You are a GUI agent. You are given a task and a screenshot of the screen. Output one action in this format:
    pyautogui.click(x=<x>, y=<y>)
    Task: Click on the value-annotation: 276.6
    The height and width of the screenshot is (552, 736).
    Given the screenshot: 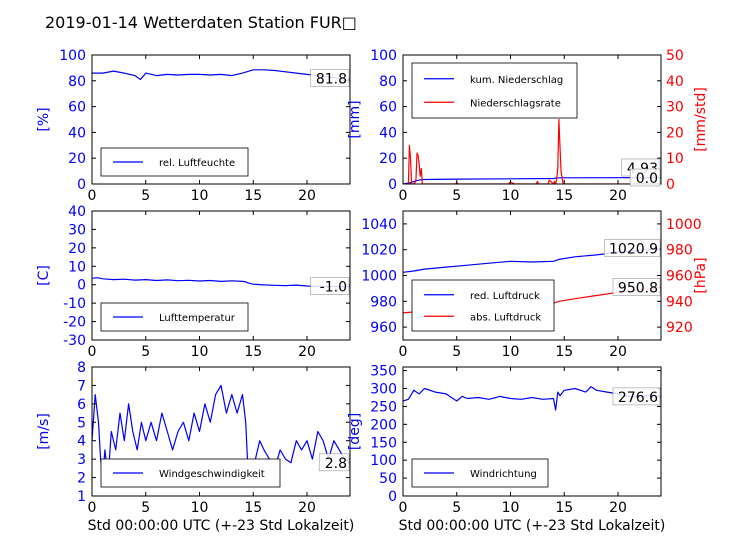 What is the action you would take?
    pyautogui.click(x=638, y=398)
    